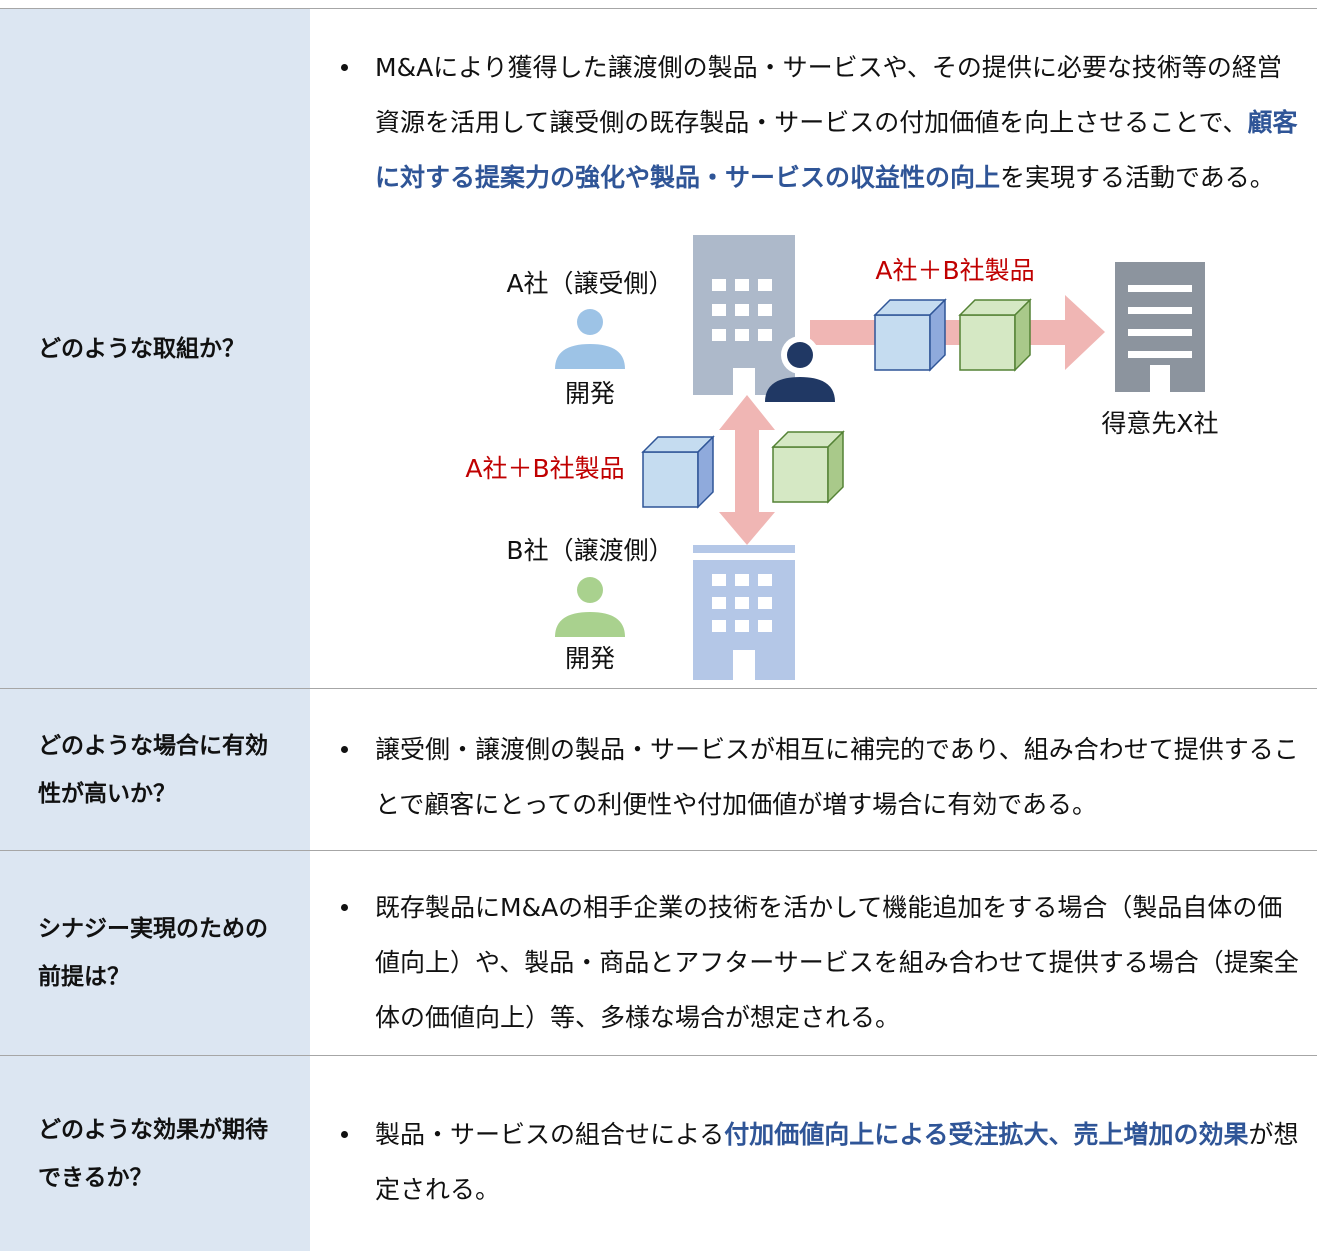 The image size is (1317, 1251). Describe the element at coordinates (1137, 177) in the screenshot. I see `body-text: を実現する活動である。` at that location.